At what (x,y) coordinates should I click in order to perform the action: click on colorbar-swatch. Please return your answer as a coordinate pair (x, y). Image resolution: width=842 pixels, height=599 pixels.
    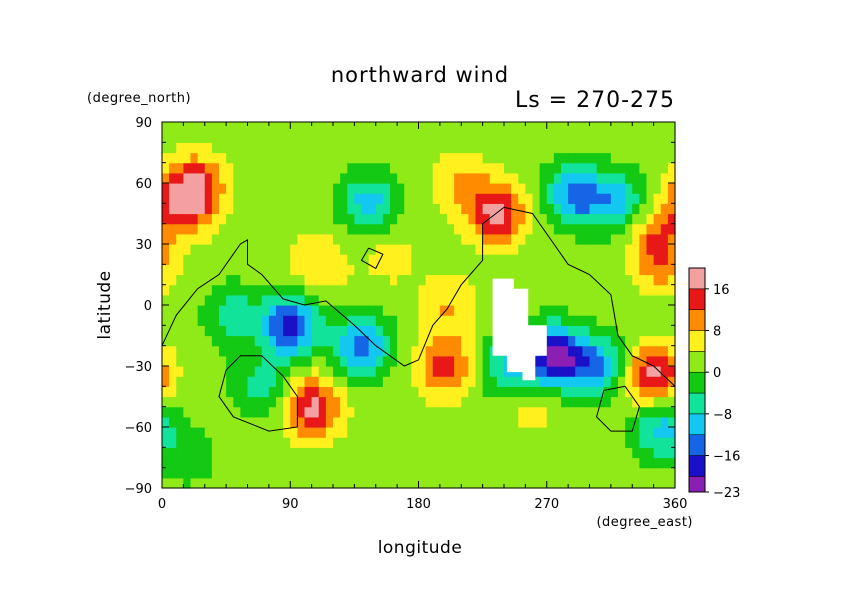
    Looking at the image, I should click on (697, 484).